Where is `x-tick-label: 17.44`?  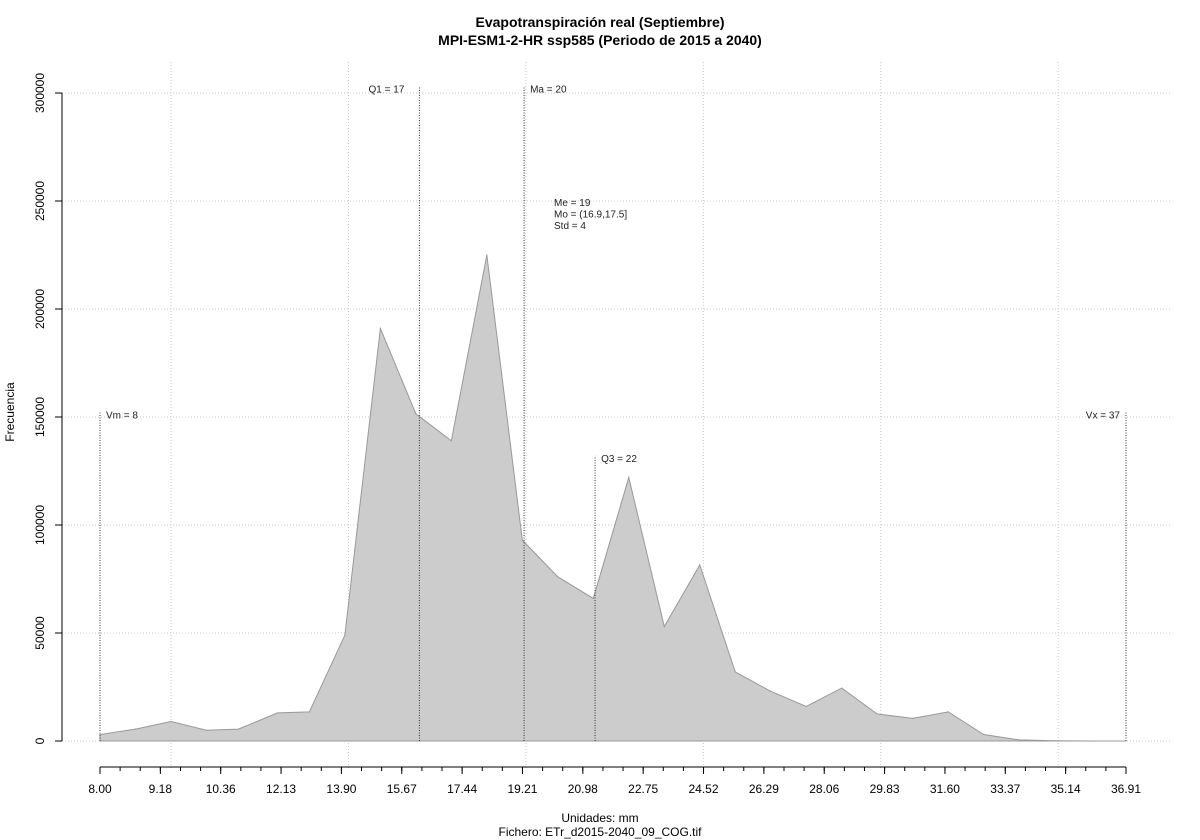 x-tick-label: 17.44 is located at coordinates (462, 789).